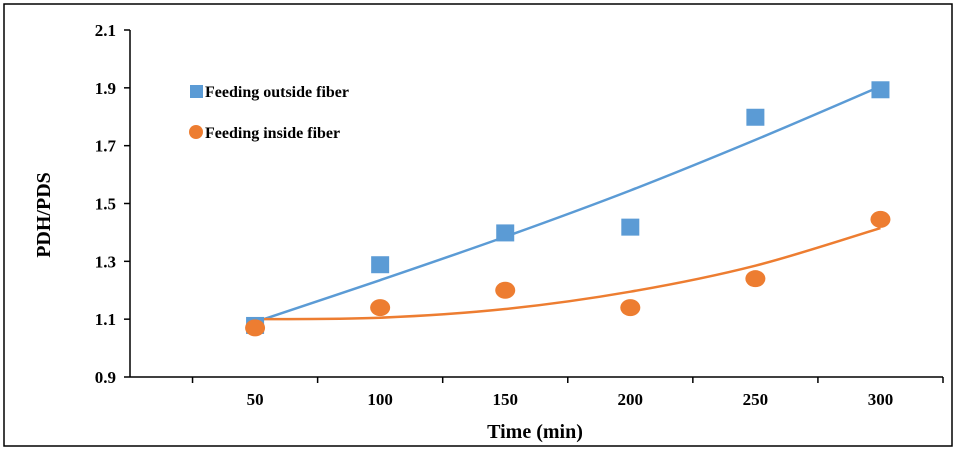 The width and height of the screenshot is (958, 452). What do you see at coordinates (505, 399) in the screenshot?
I see `x-tick-label: 150` at bounding box center [505, 399].